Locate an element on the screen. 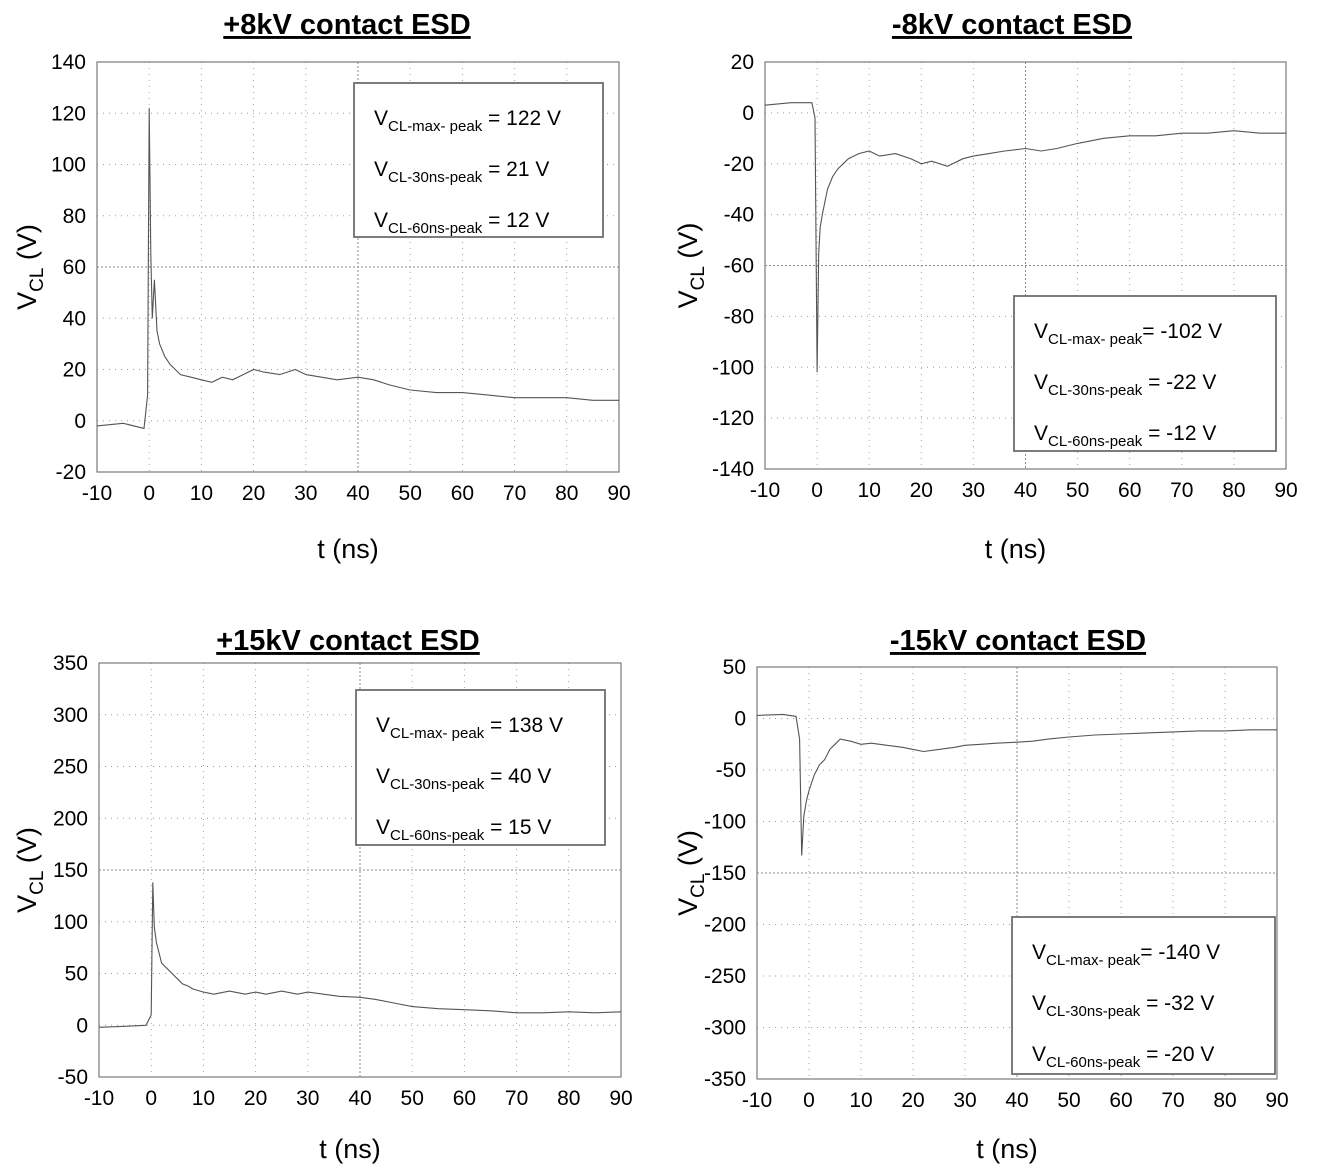  annotation-line: VCL-60ns-peak = -12 V is located at coordinates (1125, 436).